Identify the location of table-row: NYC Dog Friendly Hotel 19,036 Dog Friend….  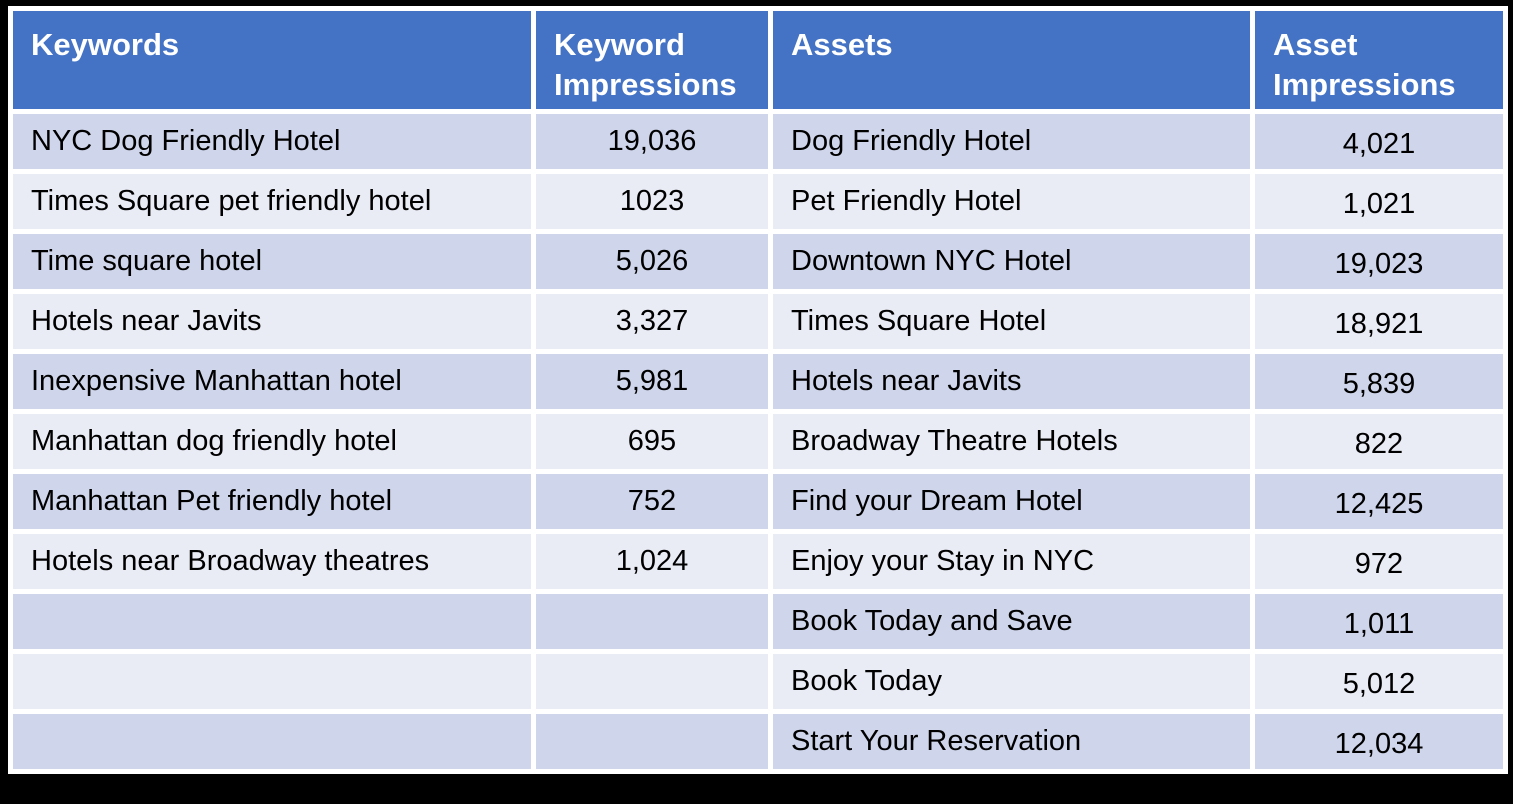
(758, 141).